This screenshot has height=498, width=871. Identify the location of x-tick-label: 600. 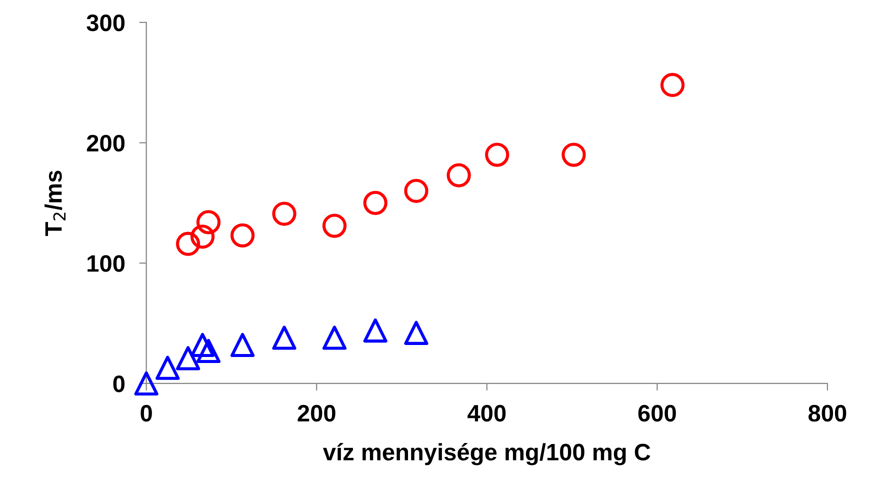
(657, 413).